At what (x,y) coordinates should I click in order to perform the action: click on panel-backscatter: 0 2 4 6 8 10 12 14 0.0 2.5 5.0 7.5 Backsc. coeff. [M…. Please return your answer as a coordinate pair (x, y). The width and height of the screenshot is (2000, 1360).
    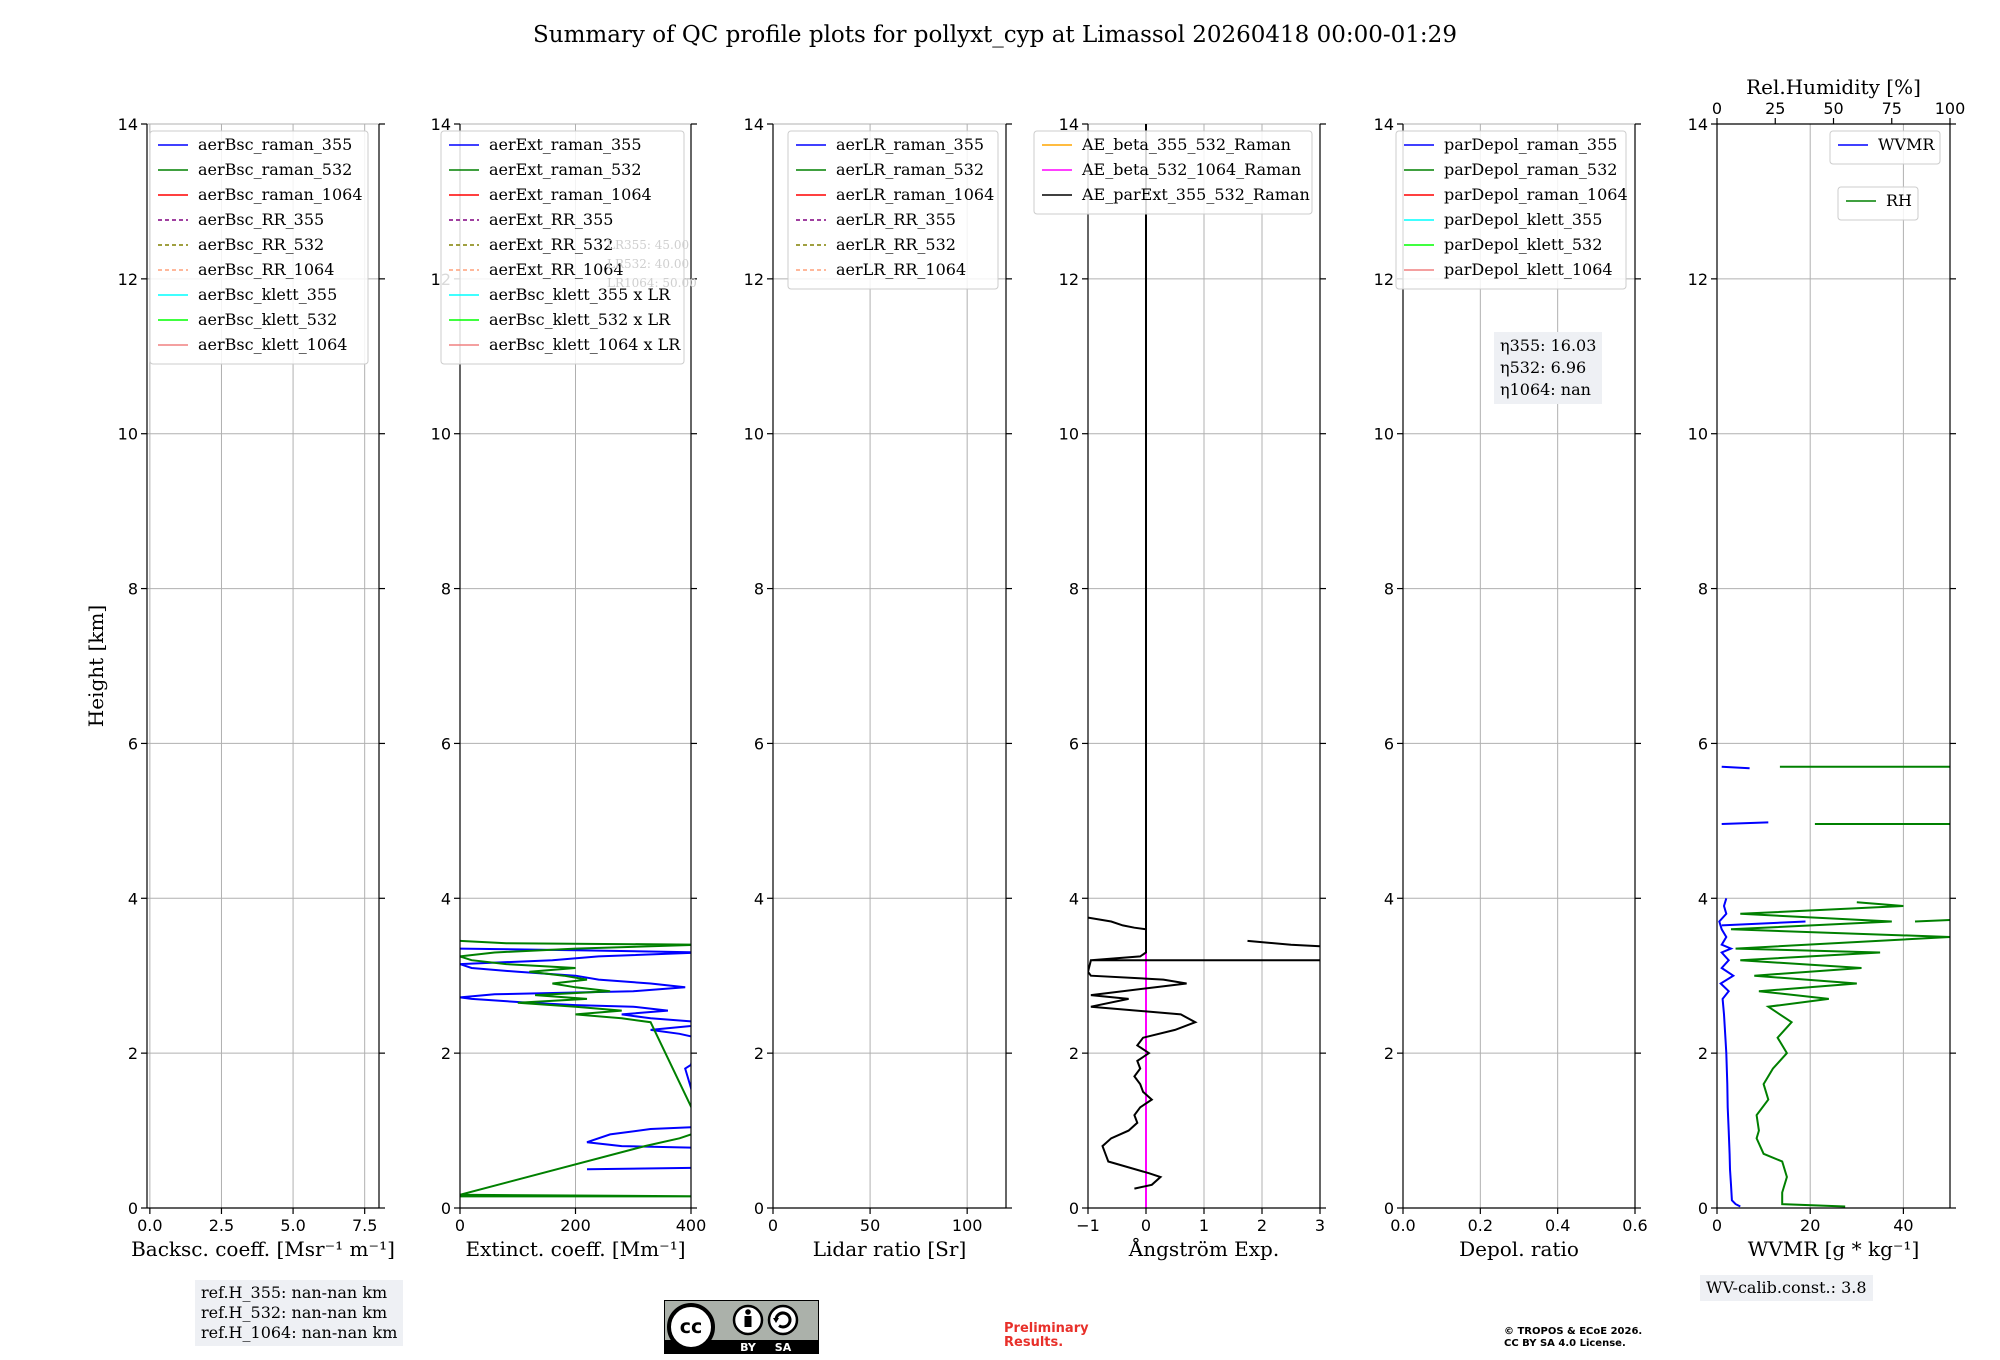
    Looking at the image, I should click on (256, 688).